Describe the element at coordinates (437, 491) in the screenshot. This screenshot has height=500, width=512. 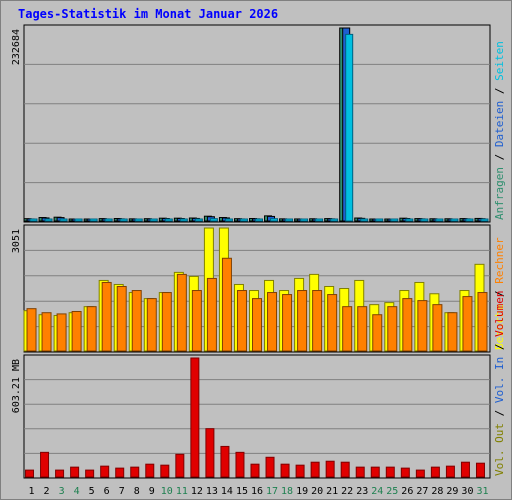
I see `x-tick-label: 28` at that location.